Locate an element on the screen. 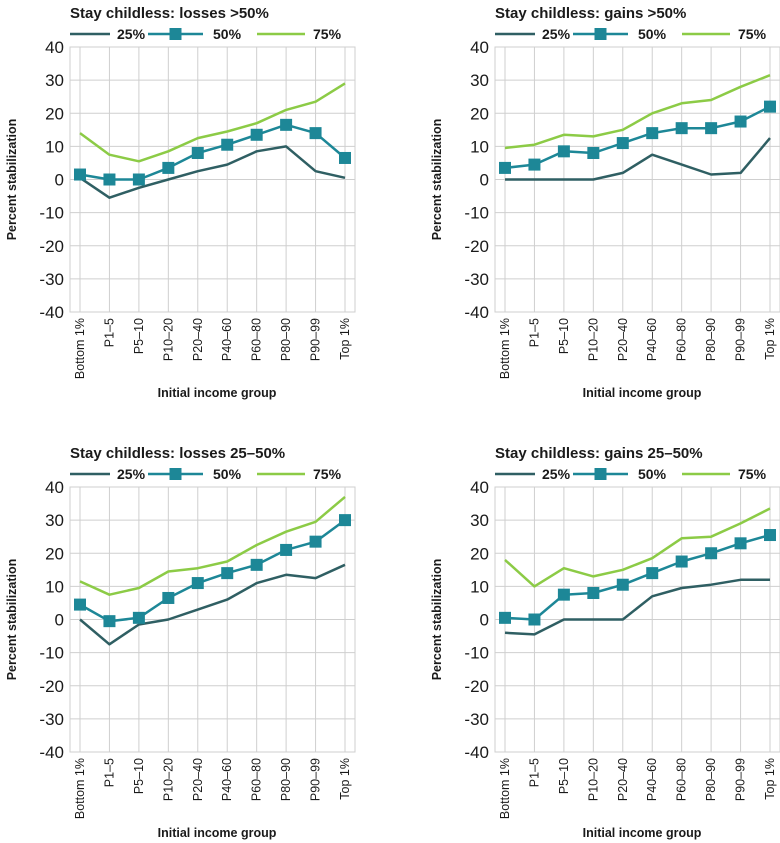 Image resolution: width=780 pixels, height=843 pixels. chart-title: Stay childless: gains 25–50% is located at coordinates (599, 453).